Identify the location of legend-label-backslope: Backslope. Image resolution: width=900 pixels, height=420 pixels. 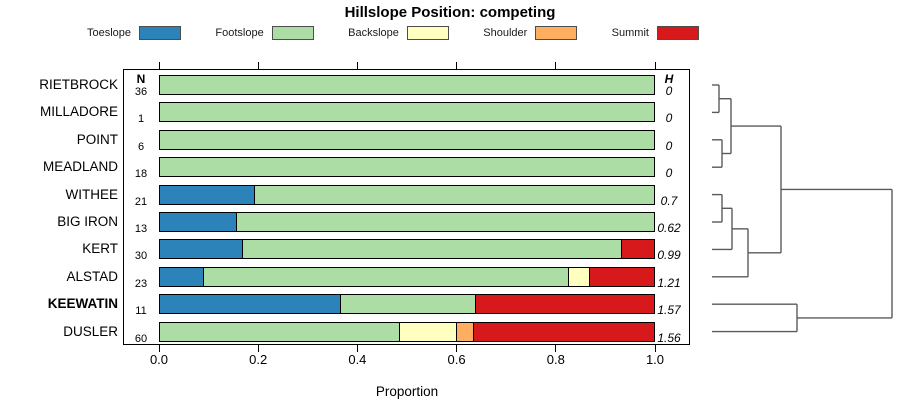
(373, 33).